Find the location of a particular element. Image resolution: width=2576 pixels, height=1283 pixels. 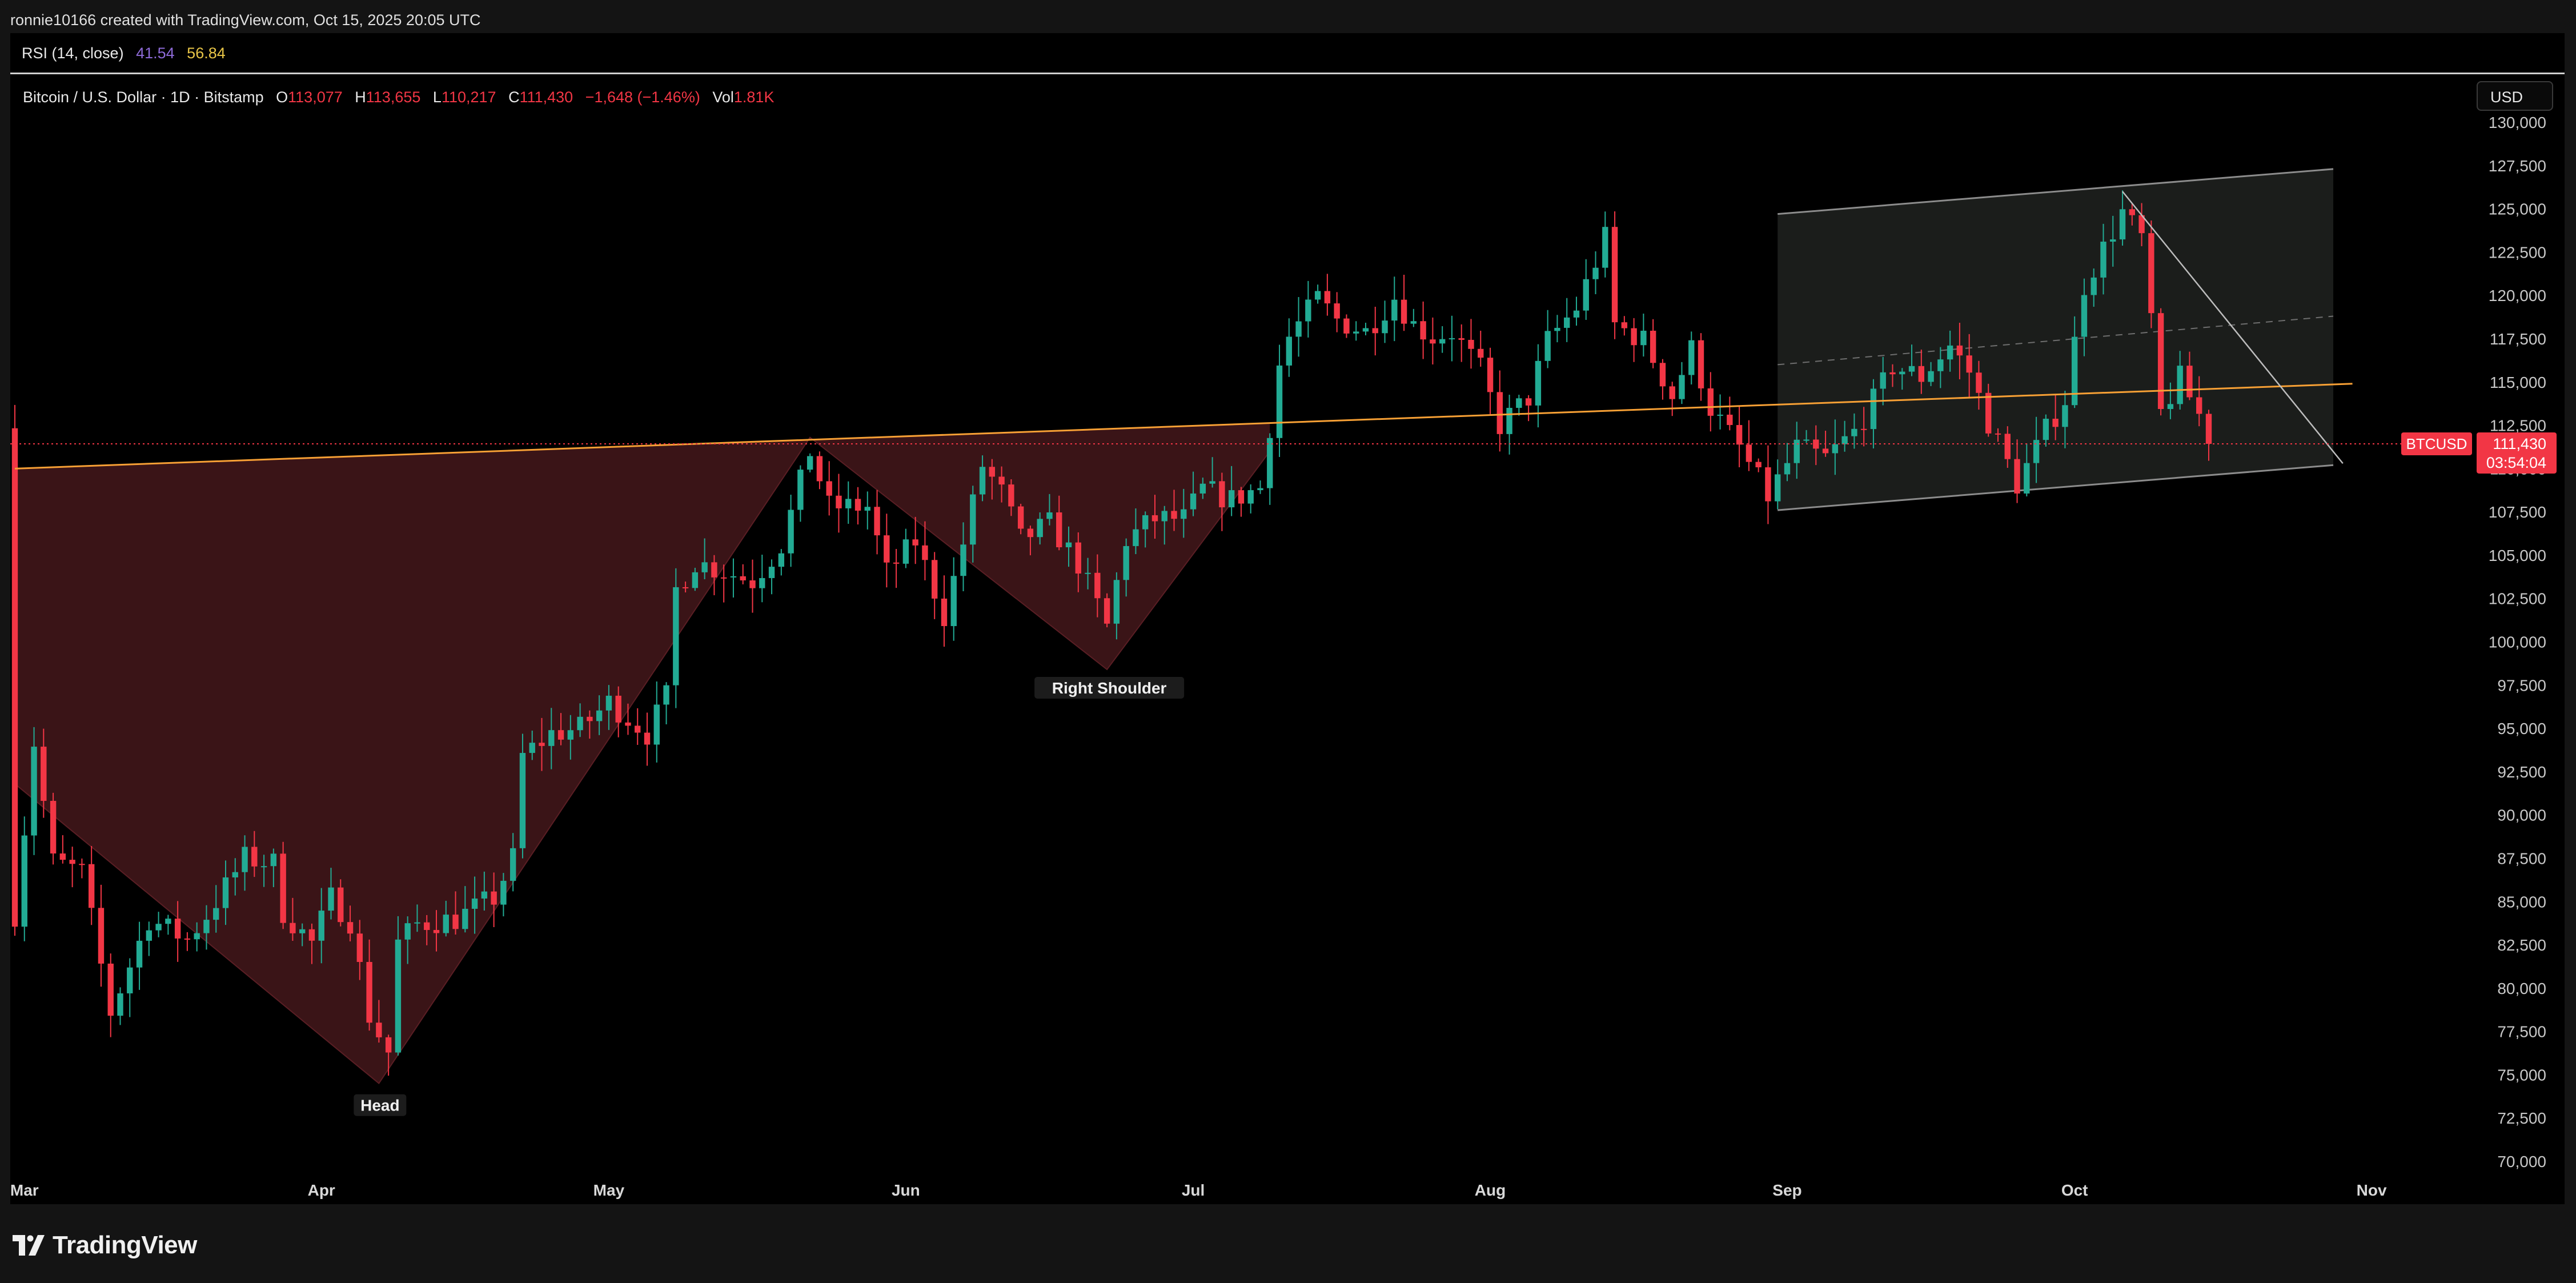

channel-mid-line is located at coordinates (2055, 340).